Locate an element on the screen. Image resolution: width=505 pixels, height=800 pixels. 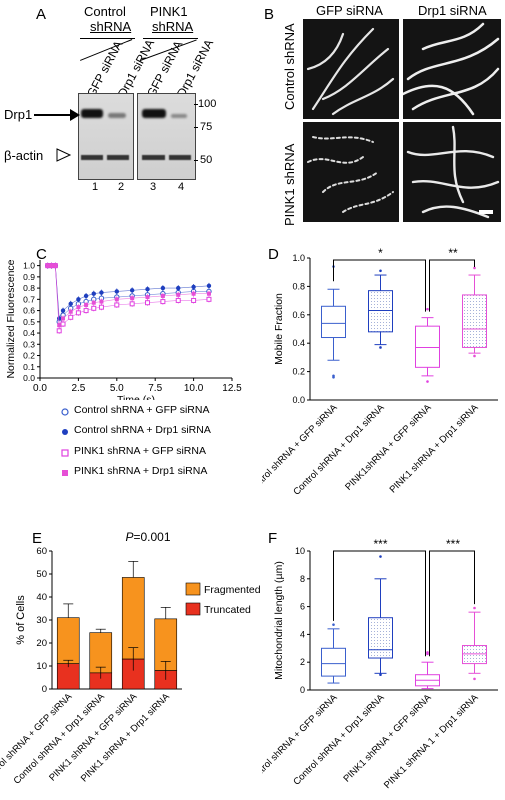
legend-label-fragmented: Fragmented is located at coordinates (232, 590).